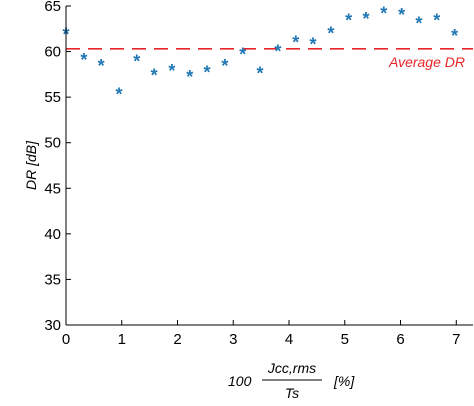  I want to click on x-tick-label: 2, so click(177, 339).